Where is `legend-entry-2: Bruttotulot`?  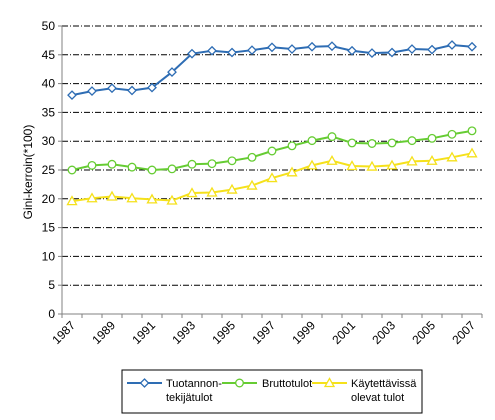
legend-entry-2: Bruttotulot is located at coordinates (267, 384).